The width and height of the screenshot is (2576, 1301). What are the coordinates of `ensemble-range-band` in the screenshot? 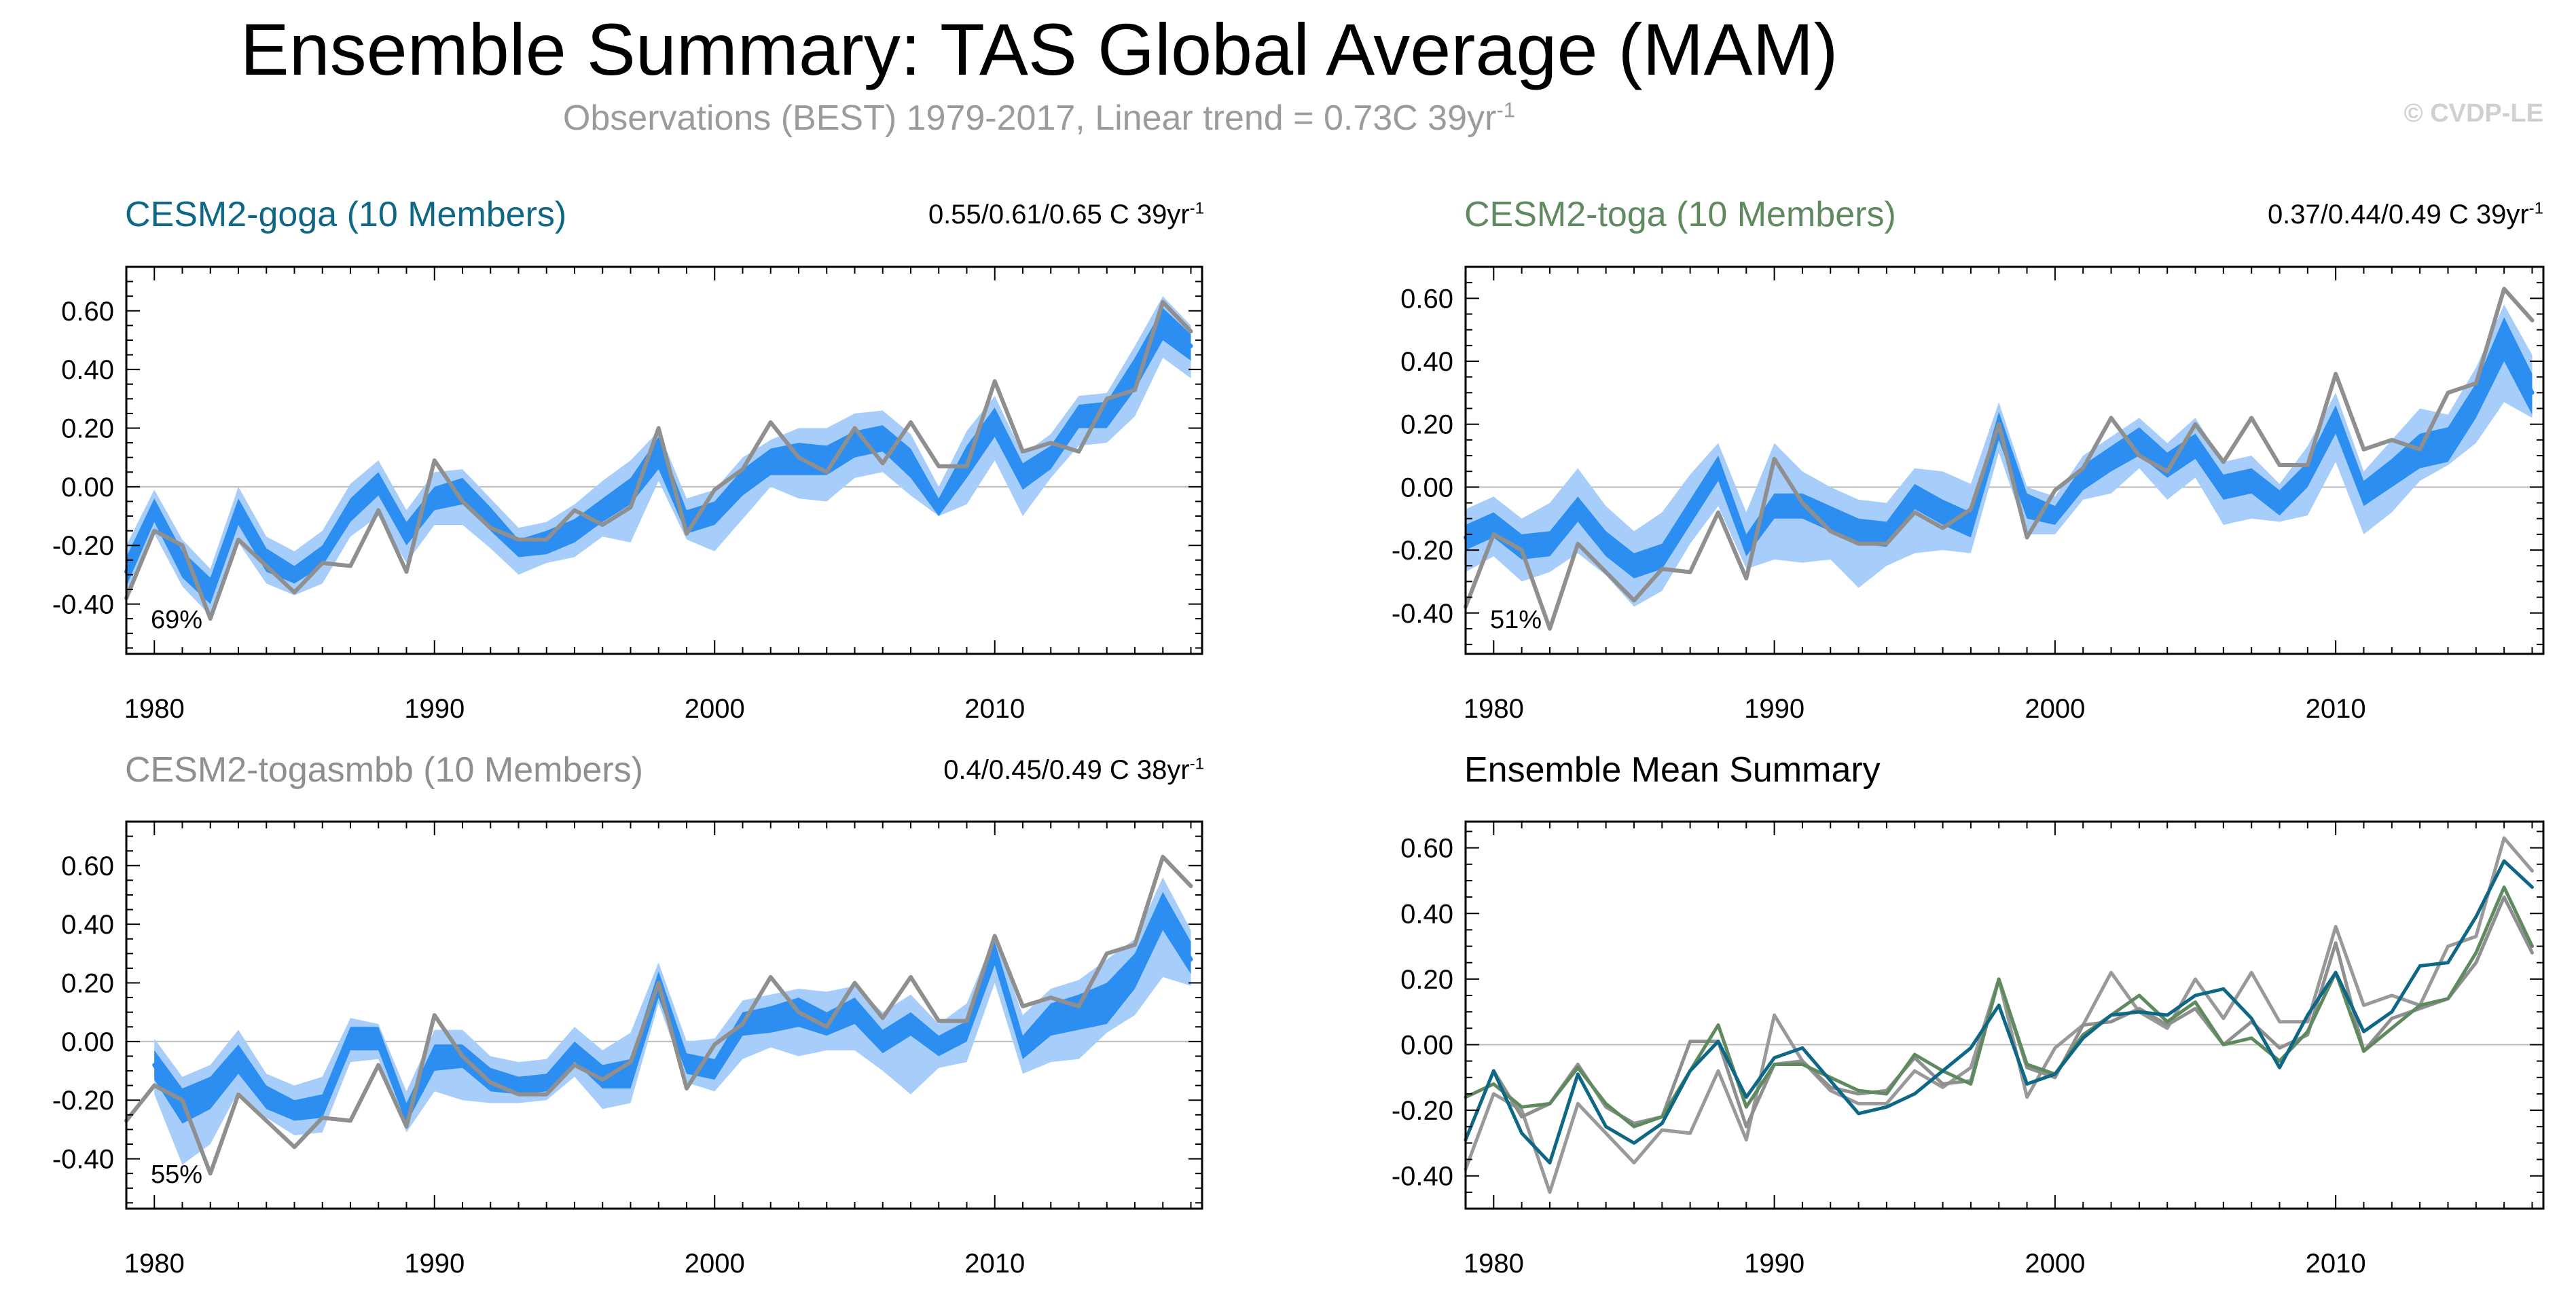 It's located at (1999, 455).